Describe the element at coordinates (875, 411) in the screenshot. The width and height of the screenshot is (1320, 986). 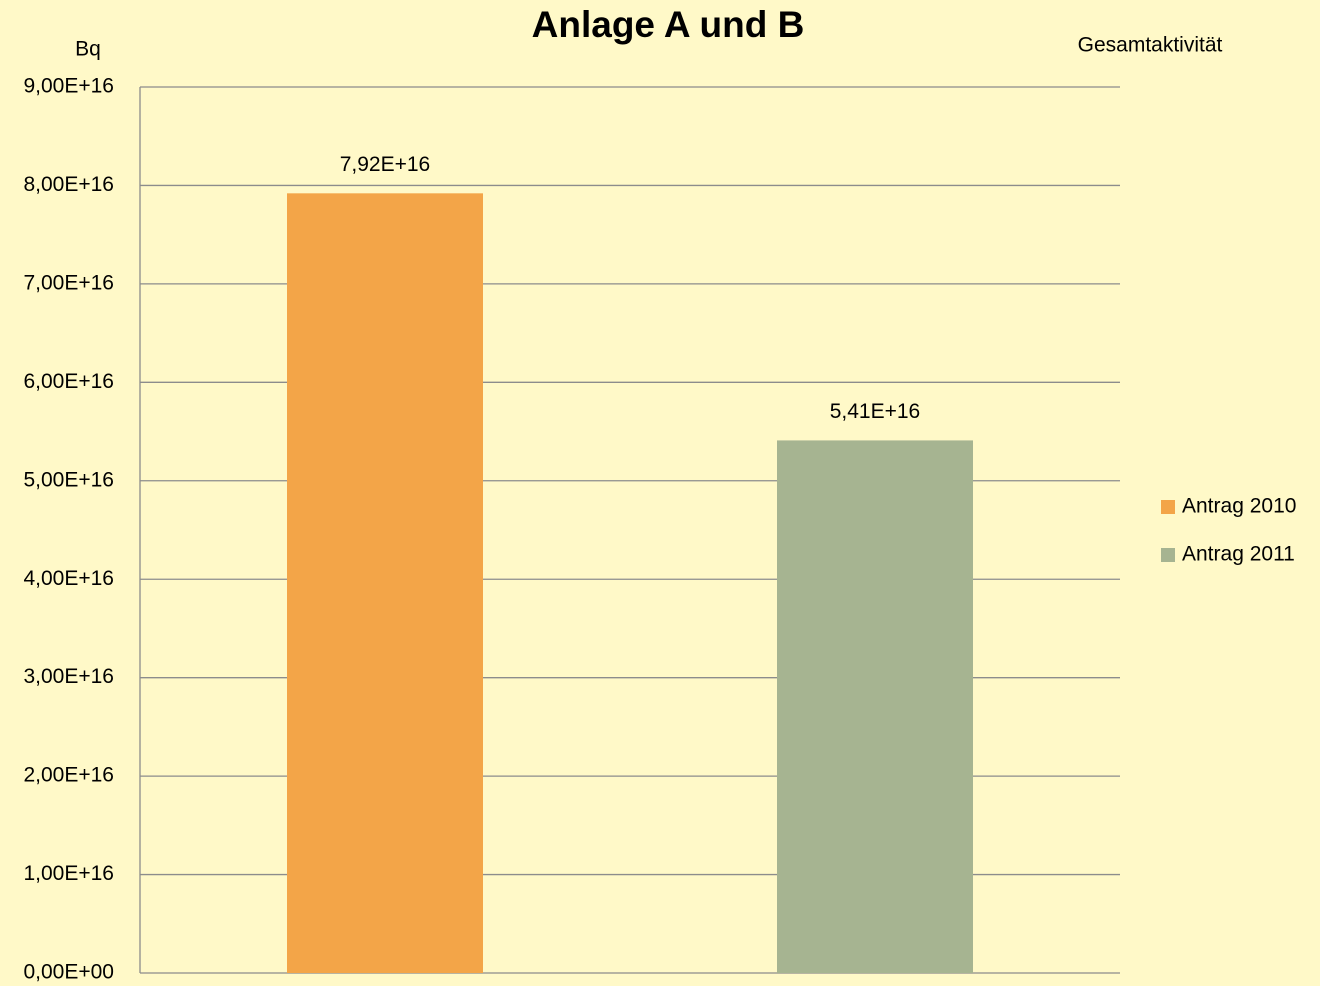
I see `data-label: 5,41E+16` at that location.